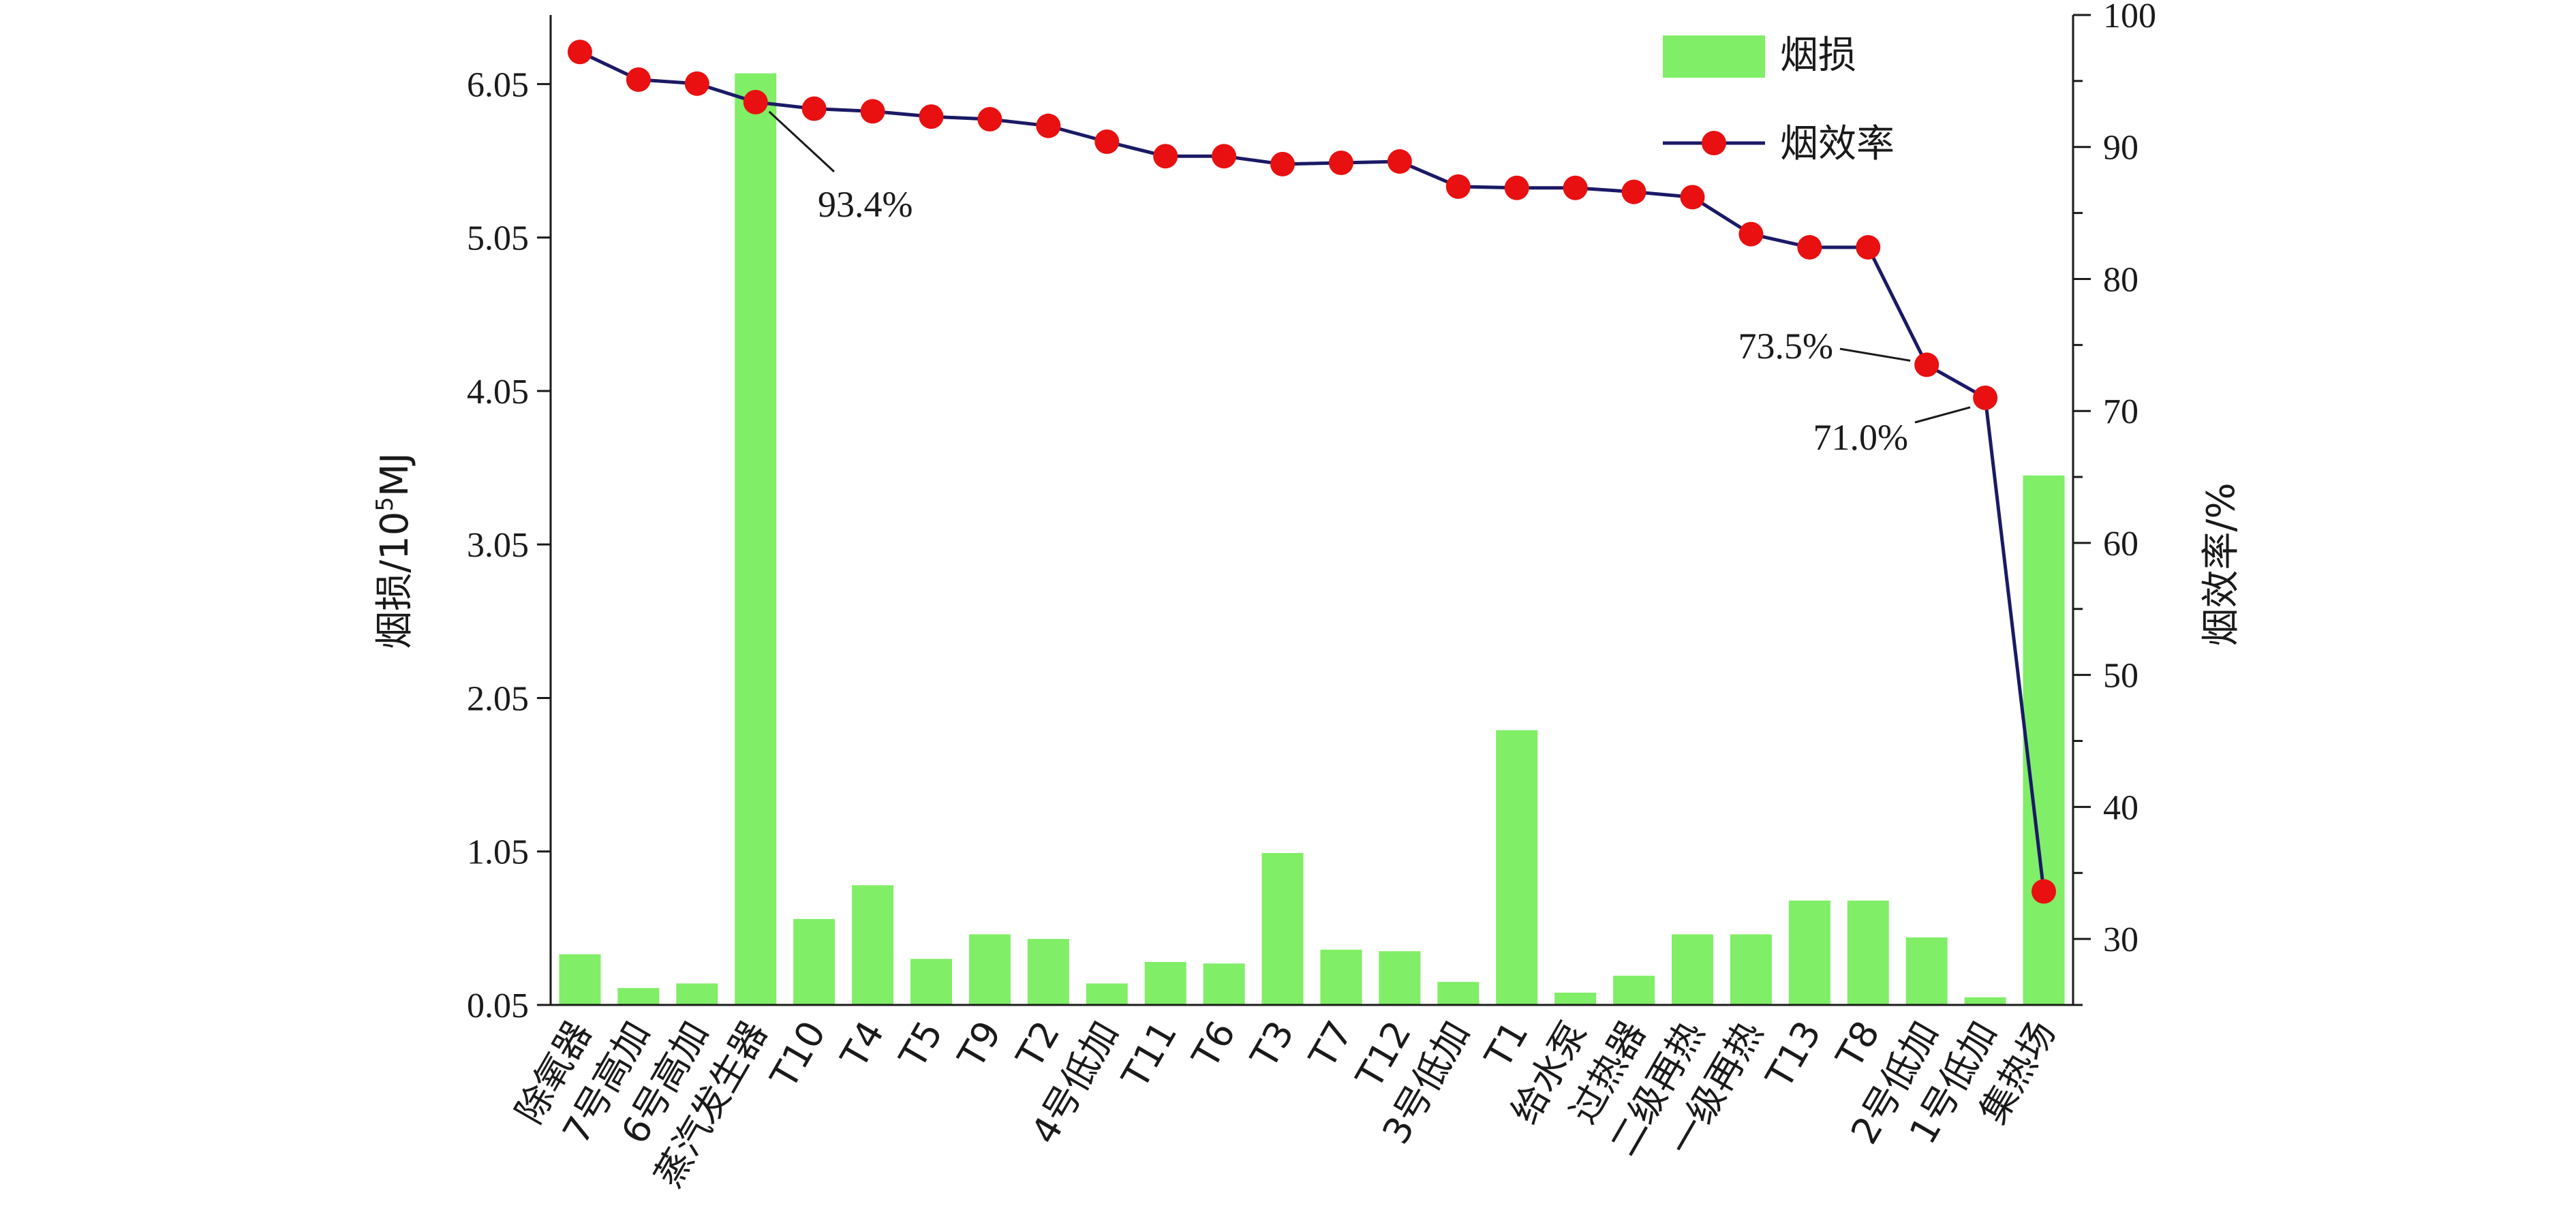 Image resolution: width=2576 pixels, height=1225 pixels. I want to click on annotation-label: 93.4%, so click(865, 204).